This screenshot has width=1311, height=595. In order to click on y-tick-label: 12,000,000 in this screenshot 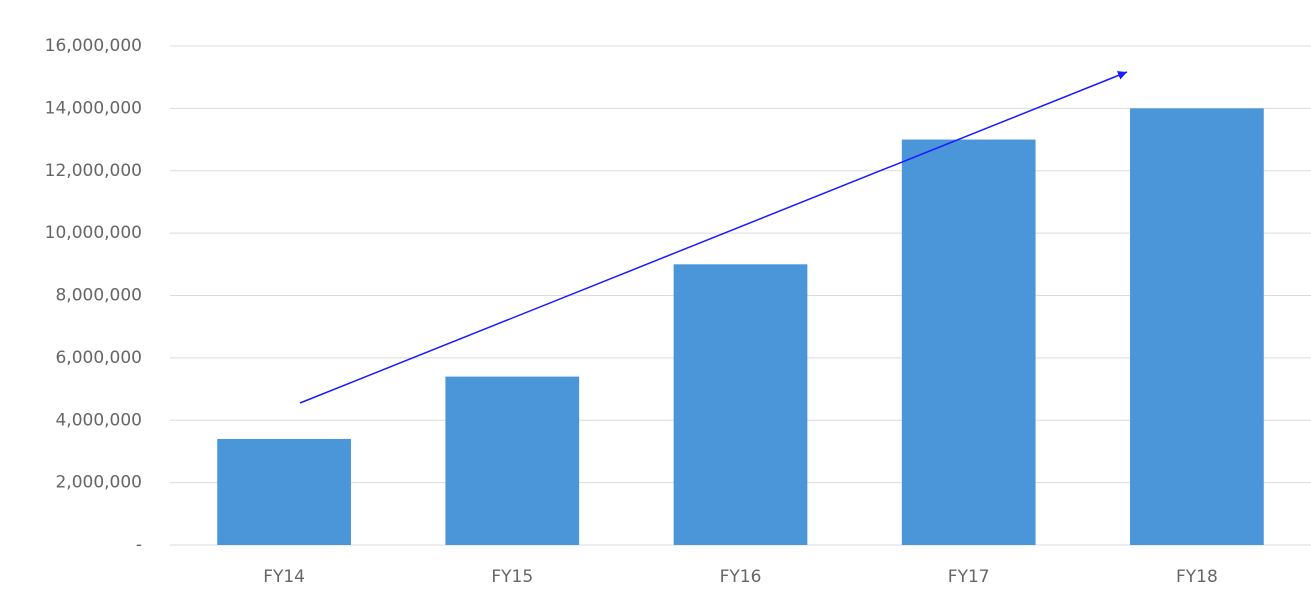, I will do `click(93, 171)`.